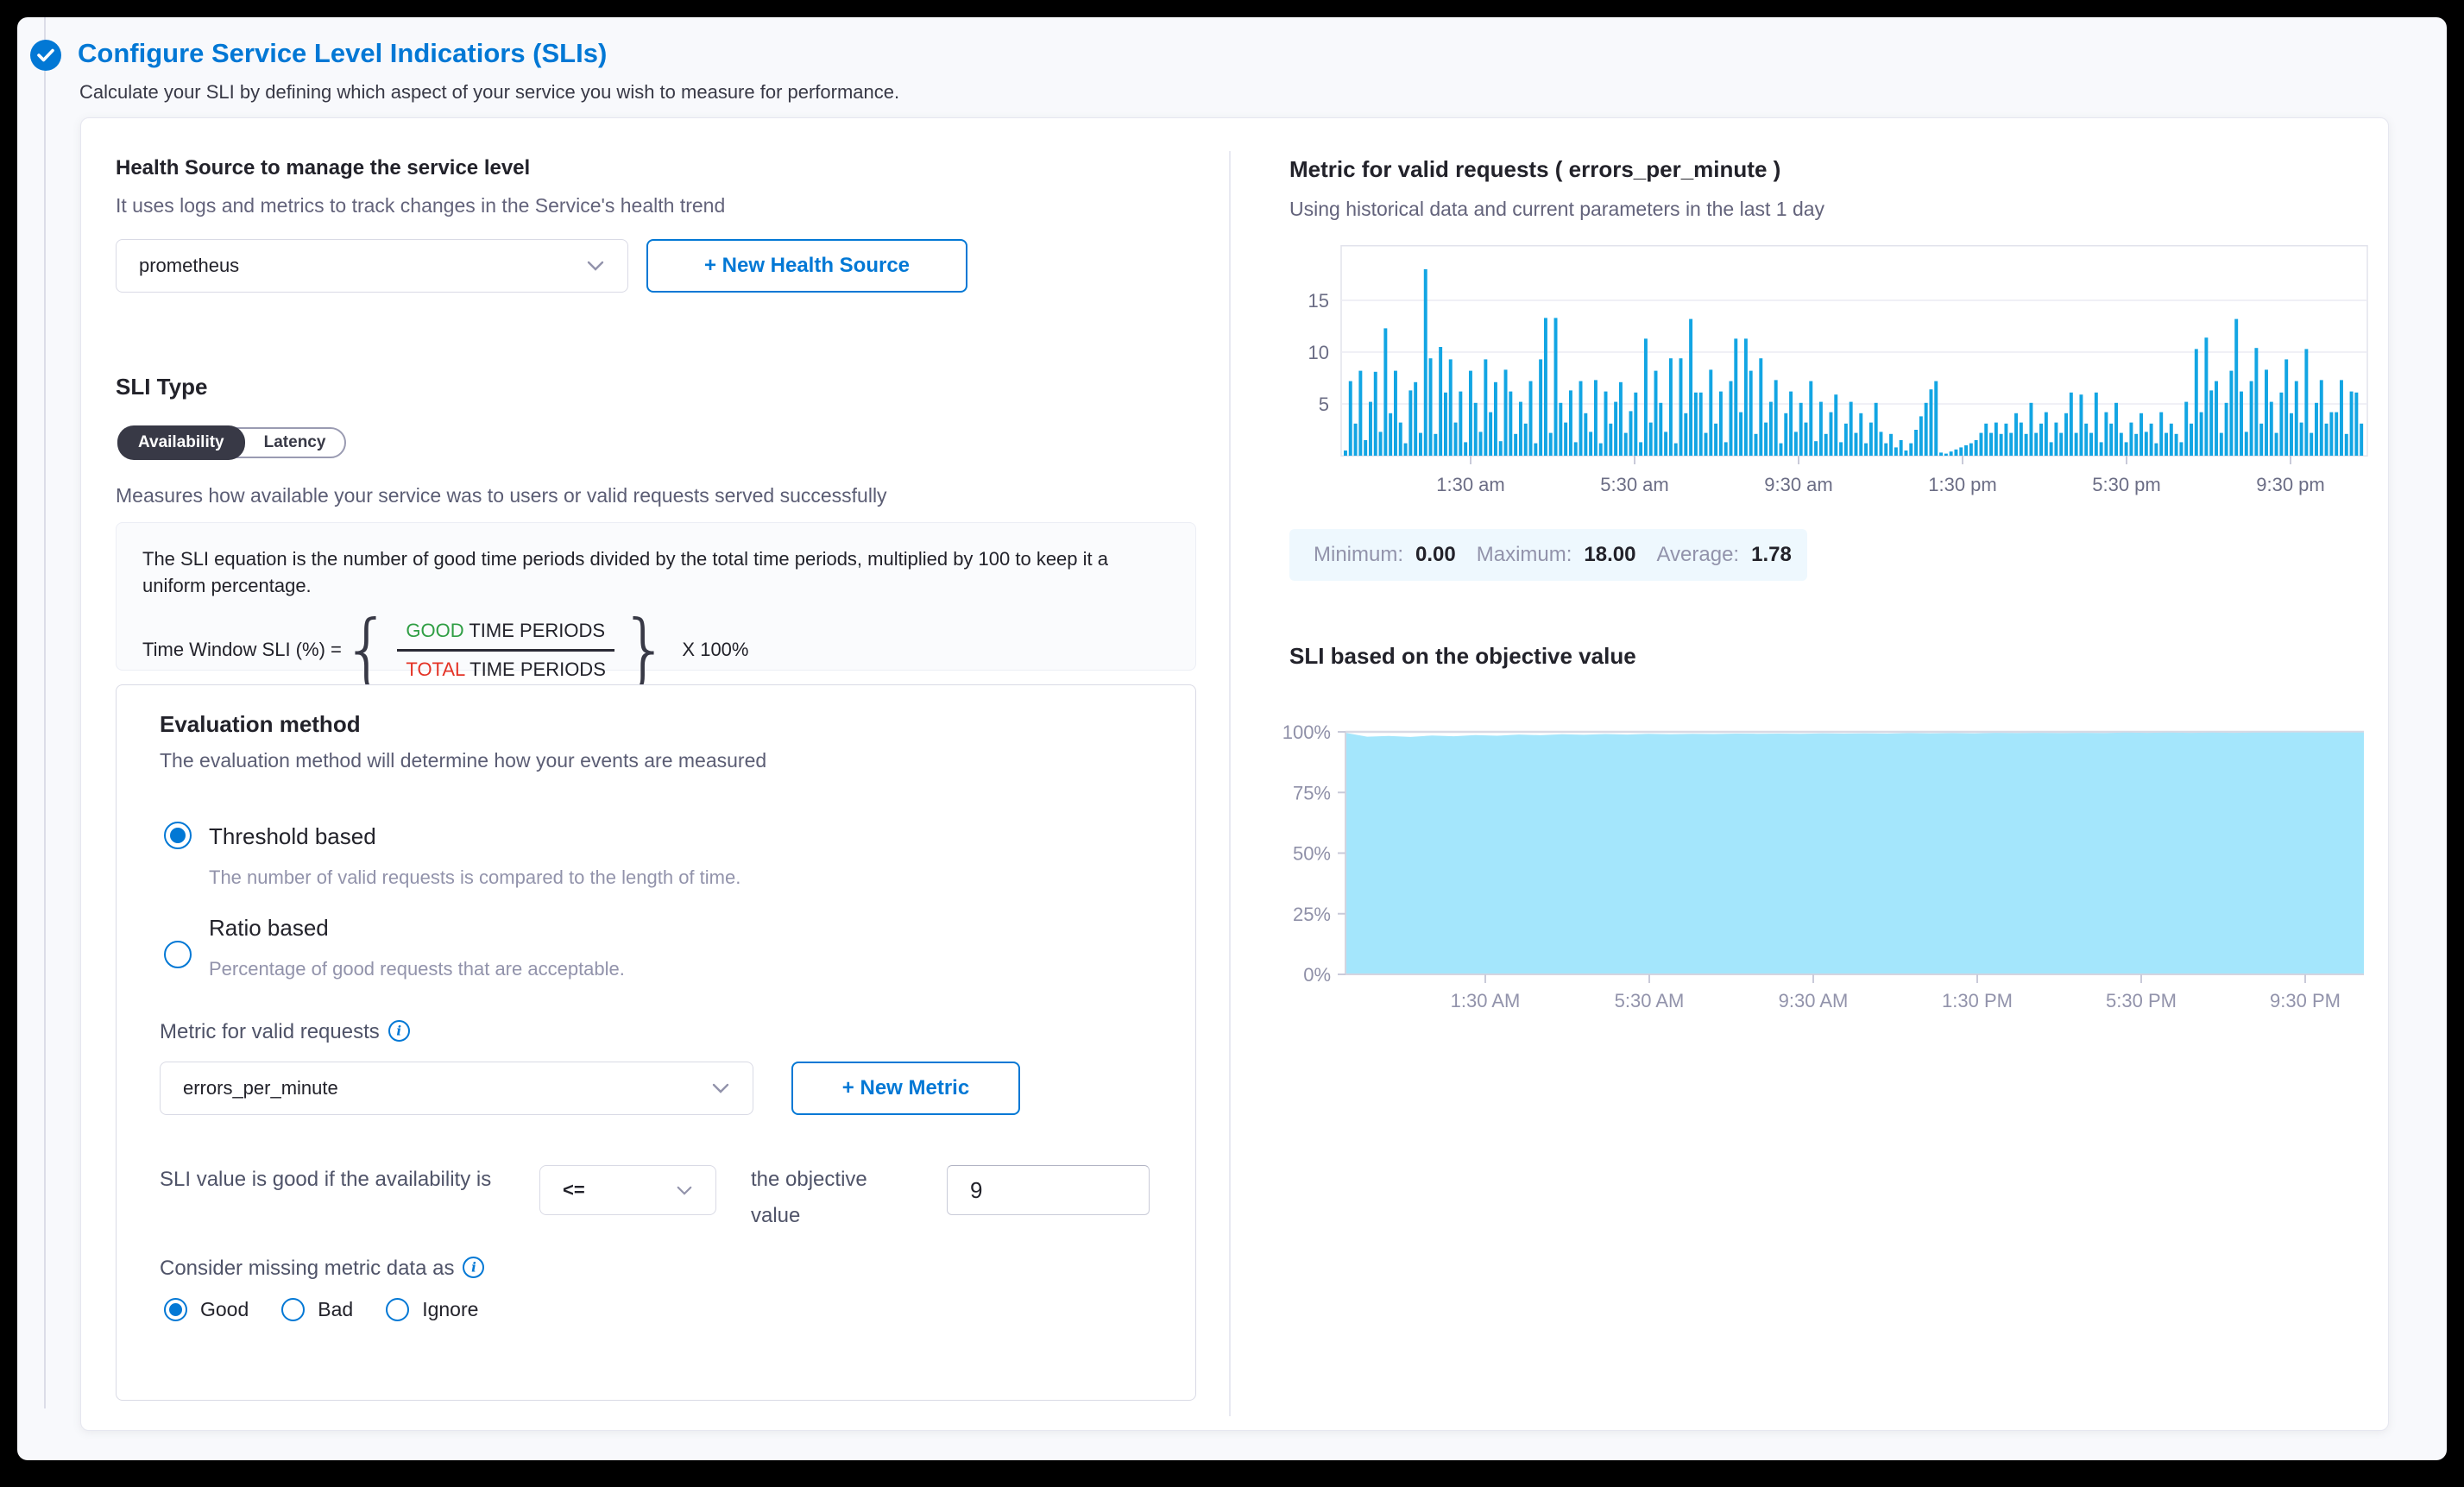 The height and width of the screenshot is (1487, 2464). Describe the element at coordinates (1977, 1000) in the screenshot. I see `svg-text: 1:30 PM` at that location.